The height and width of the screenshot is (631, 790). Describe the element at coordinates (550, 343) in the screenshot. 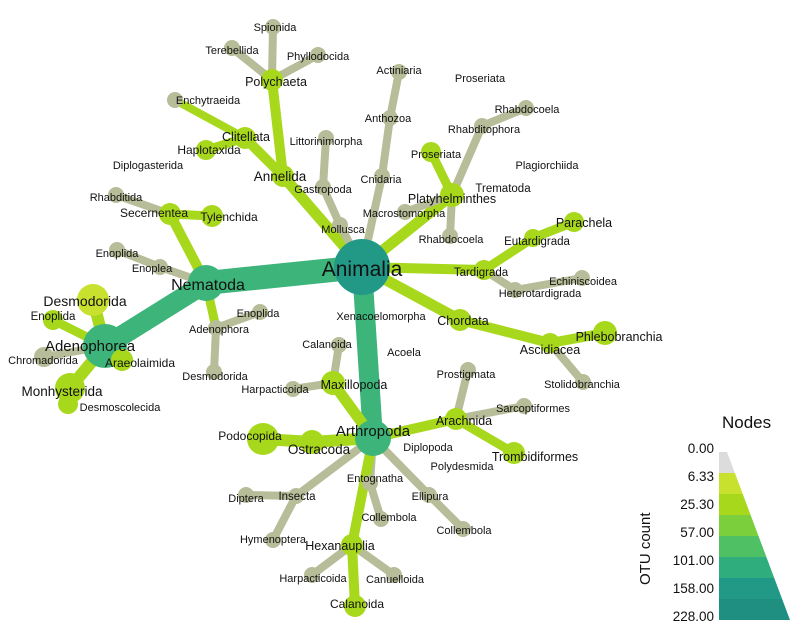

I see `node-ascidiacea` at that location.